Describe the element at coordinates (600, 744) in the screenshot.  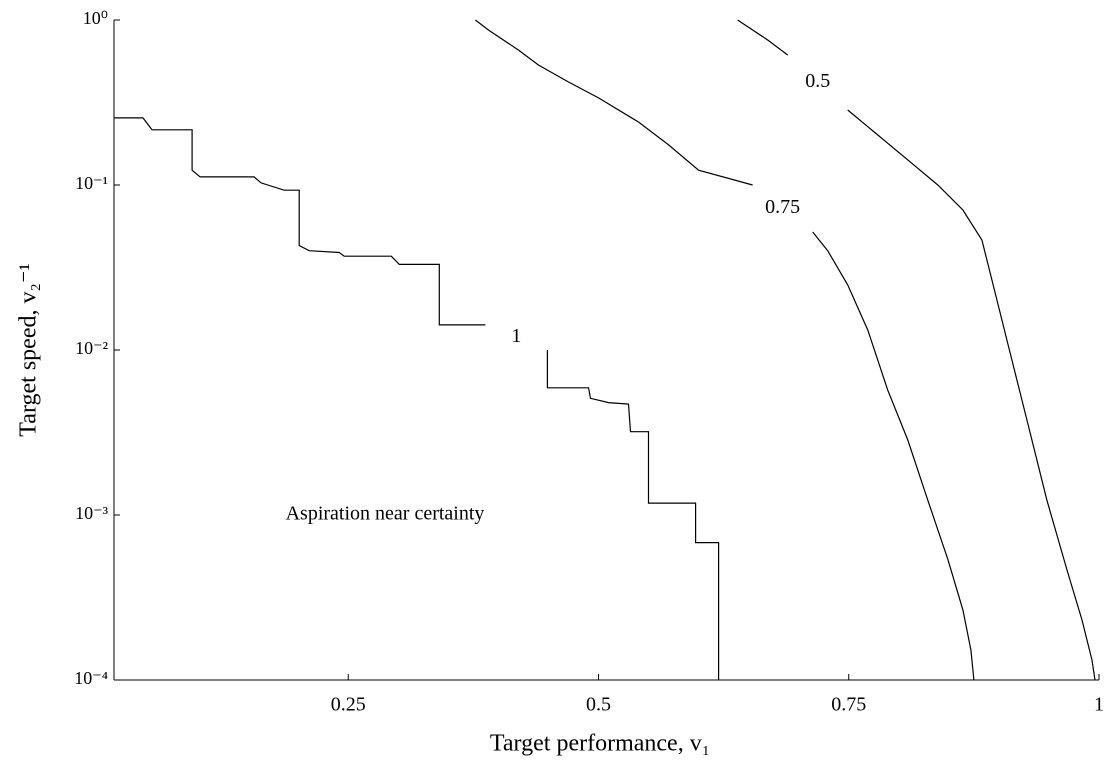
I see `x-axis-label: Target performance, v₁` at that location.